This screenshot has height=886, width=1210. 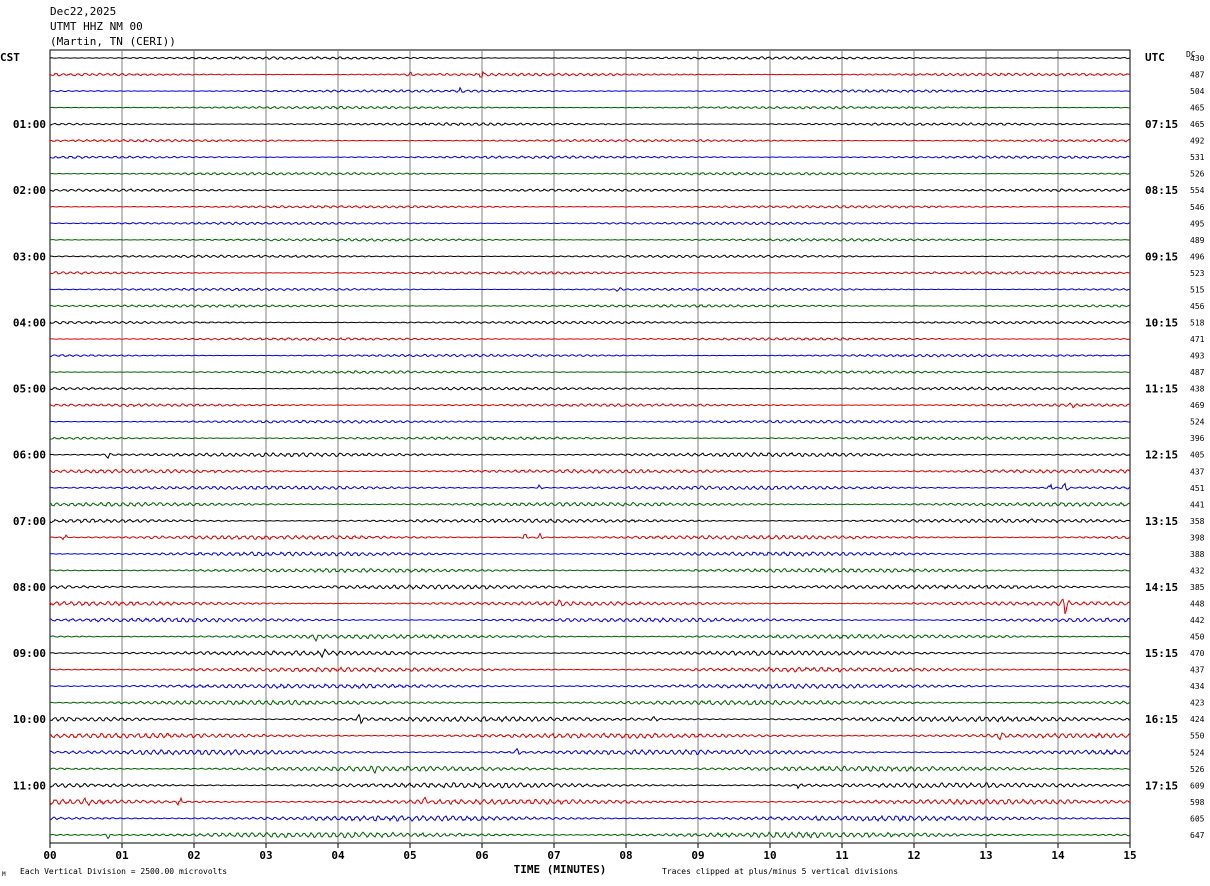 I want to click on dc-label: DC, so click(x=1191, y=54).